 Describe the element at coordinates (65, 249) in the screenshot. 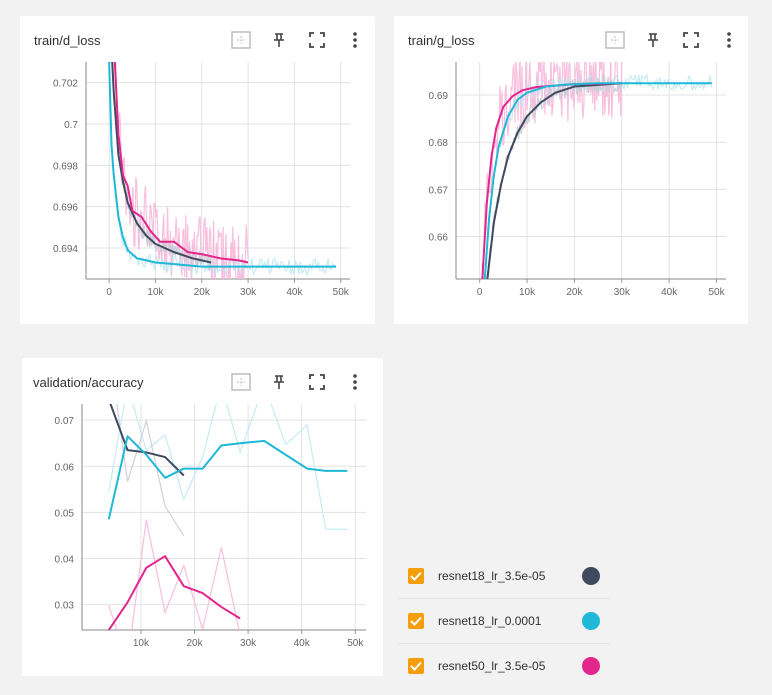

I see `y-tick-label: 0.694` at that location.